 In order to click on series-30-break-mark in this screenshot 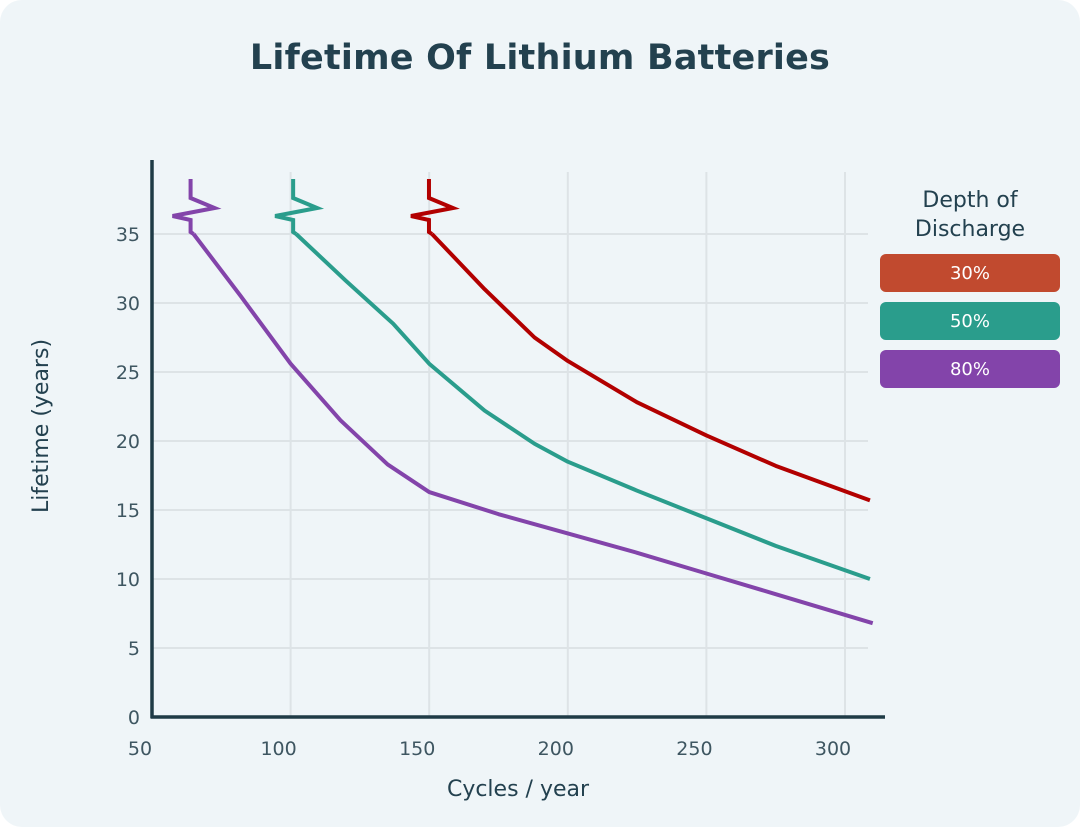, I will do `click(435, 207)`.